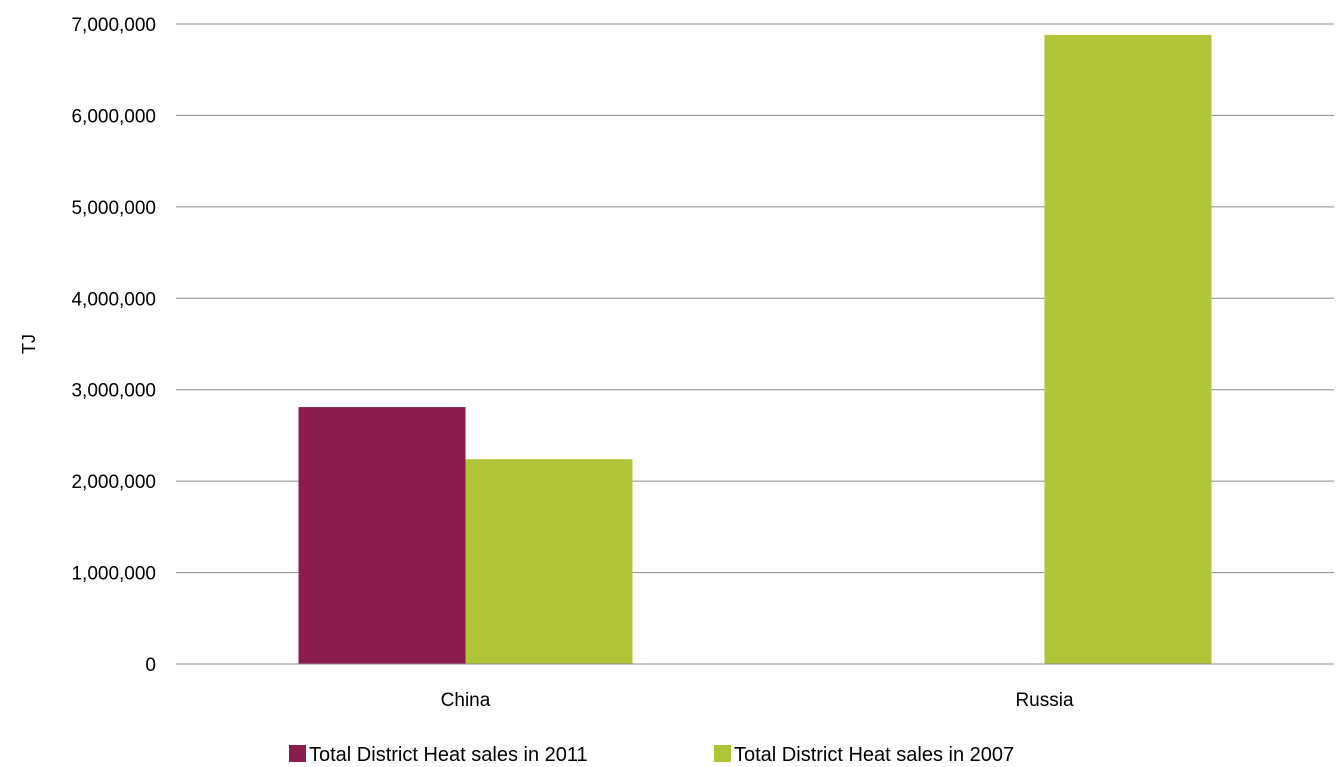  Describe the element at coordinates (757, 700) in the screenshot. I see `x-axis-tick-labels: China Russia` at that location.